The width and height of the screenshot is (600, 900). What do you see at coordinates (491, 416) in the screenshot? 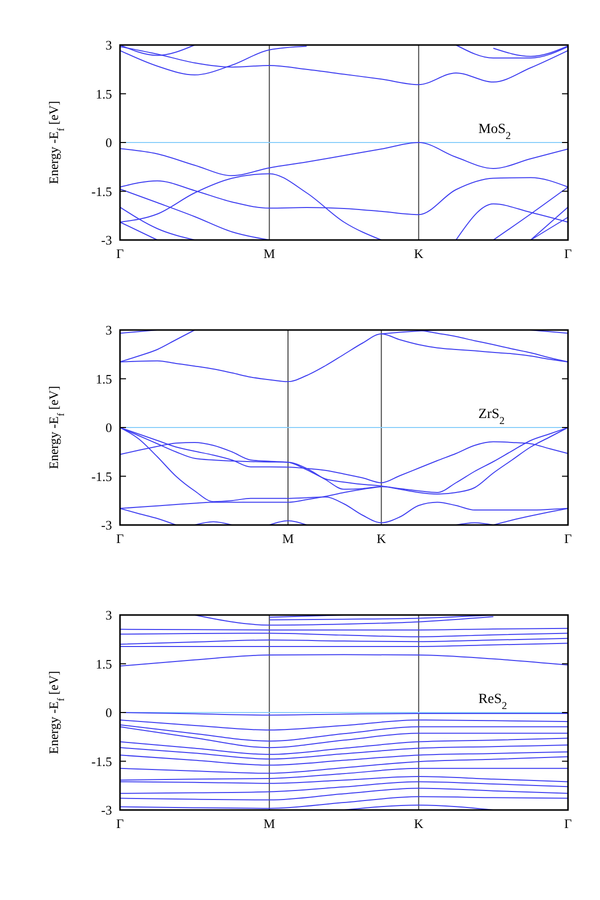
I see `annotation: ZrS$_{2}$` at bounding box center [491, 416].